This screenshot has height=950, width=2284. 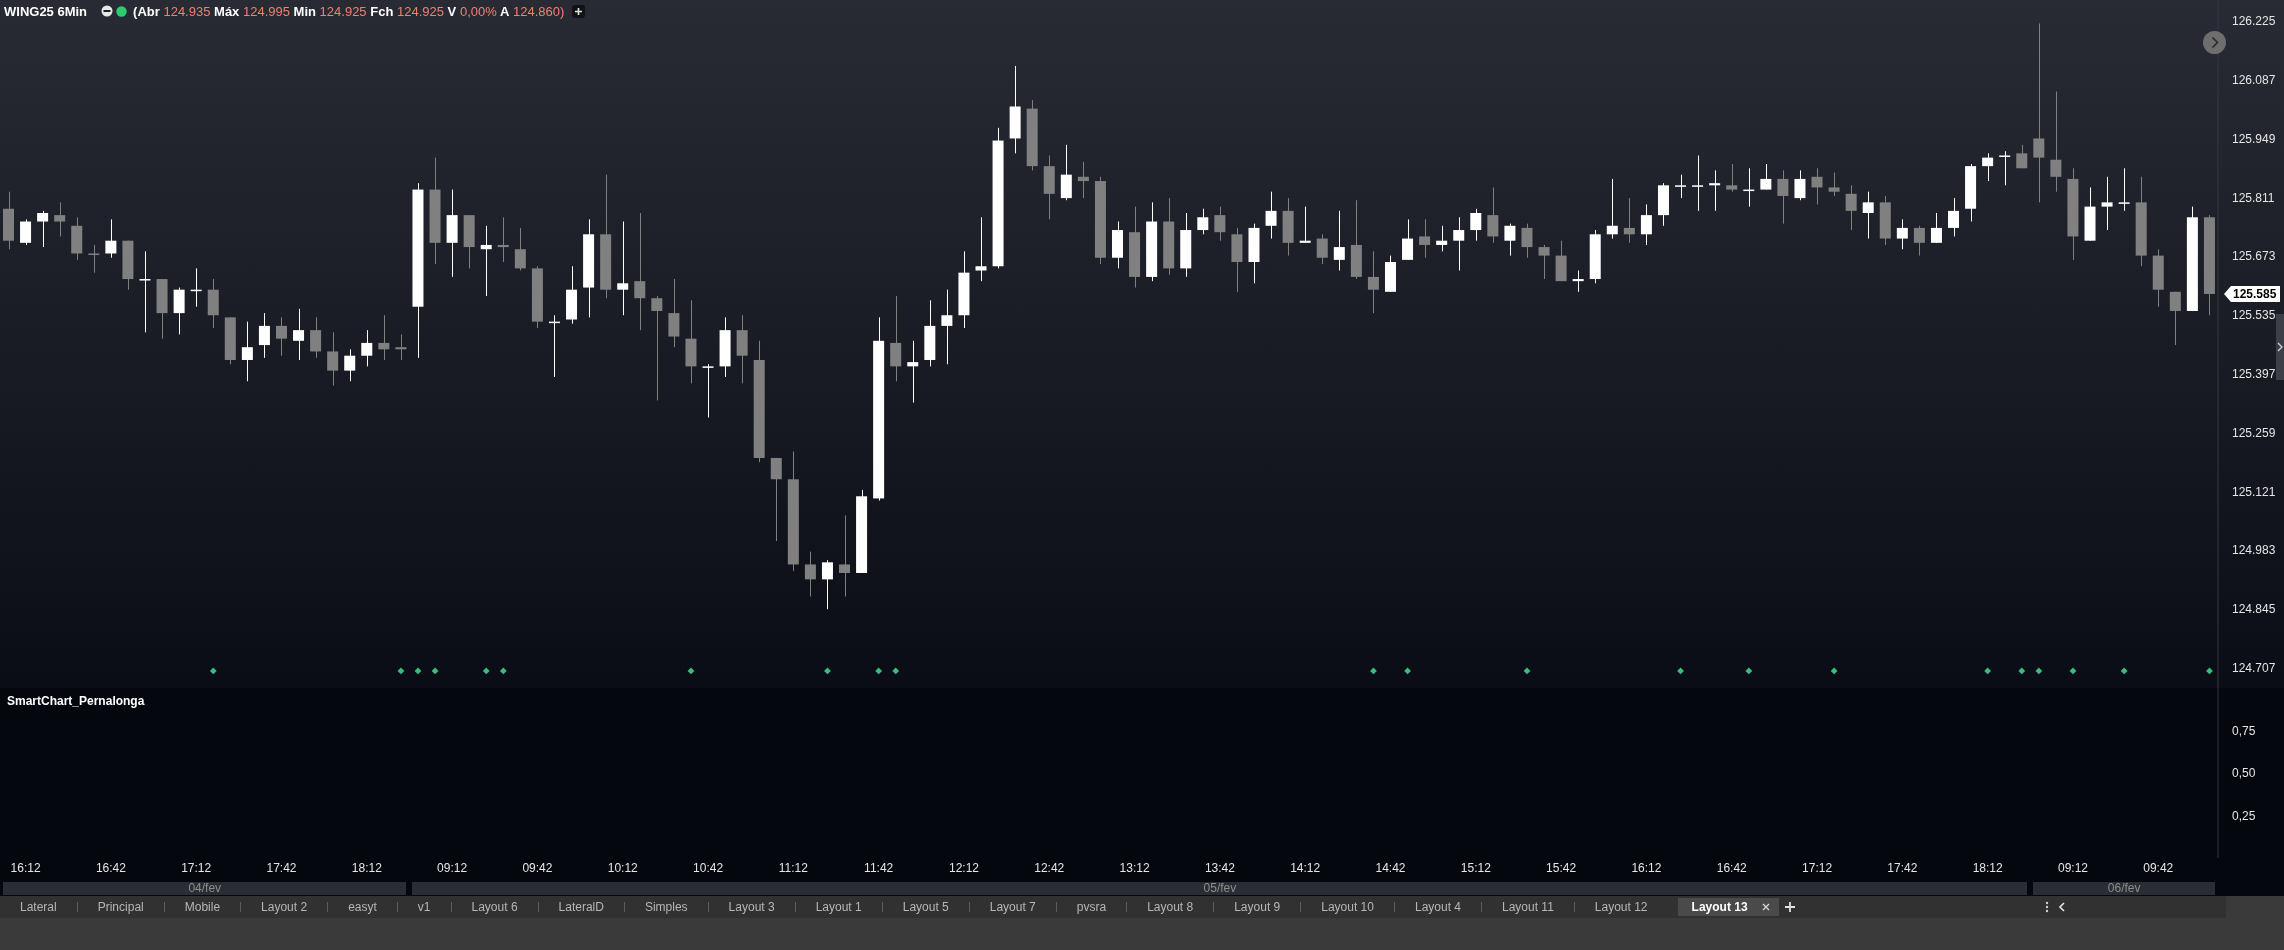 What do you see at coordinates (284, 907) in the screenshot?
I see `text: Layout 2` at bounding box center [284, 907].